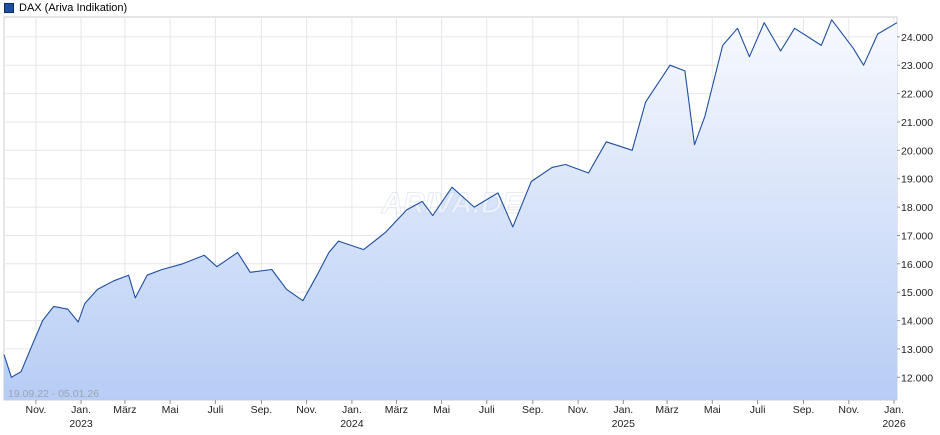 The width and height of the screenshot is (940, 435). Describe the element at coordinates (917, 293) in the screenshot. I see `y-tick-label: 15.000` at that location.